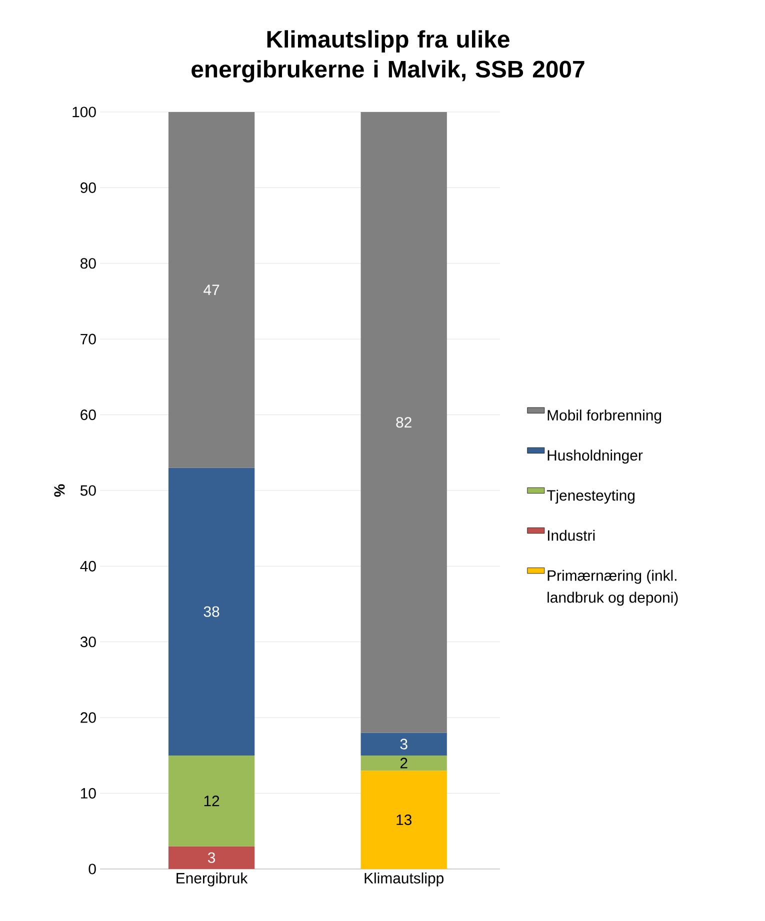 Image resolution: width=765 pixels, height=921 pixels. What do you see at coordinates (88, 339) in the screenshot?
I see `y-tick-label: 70` at bounding box center [88, 339].